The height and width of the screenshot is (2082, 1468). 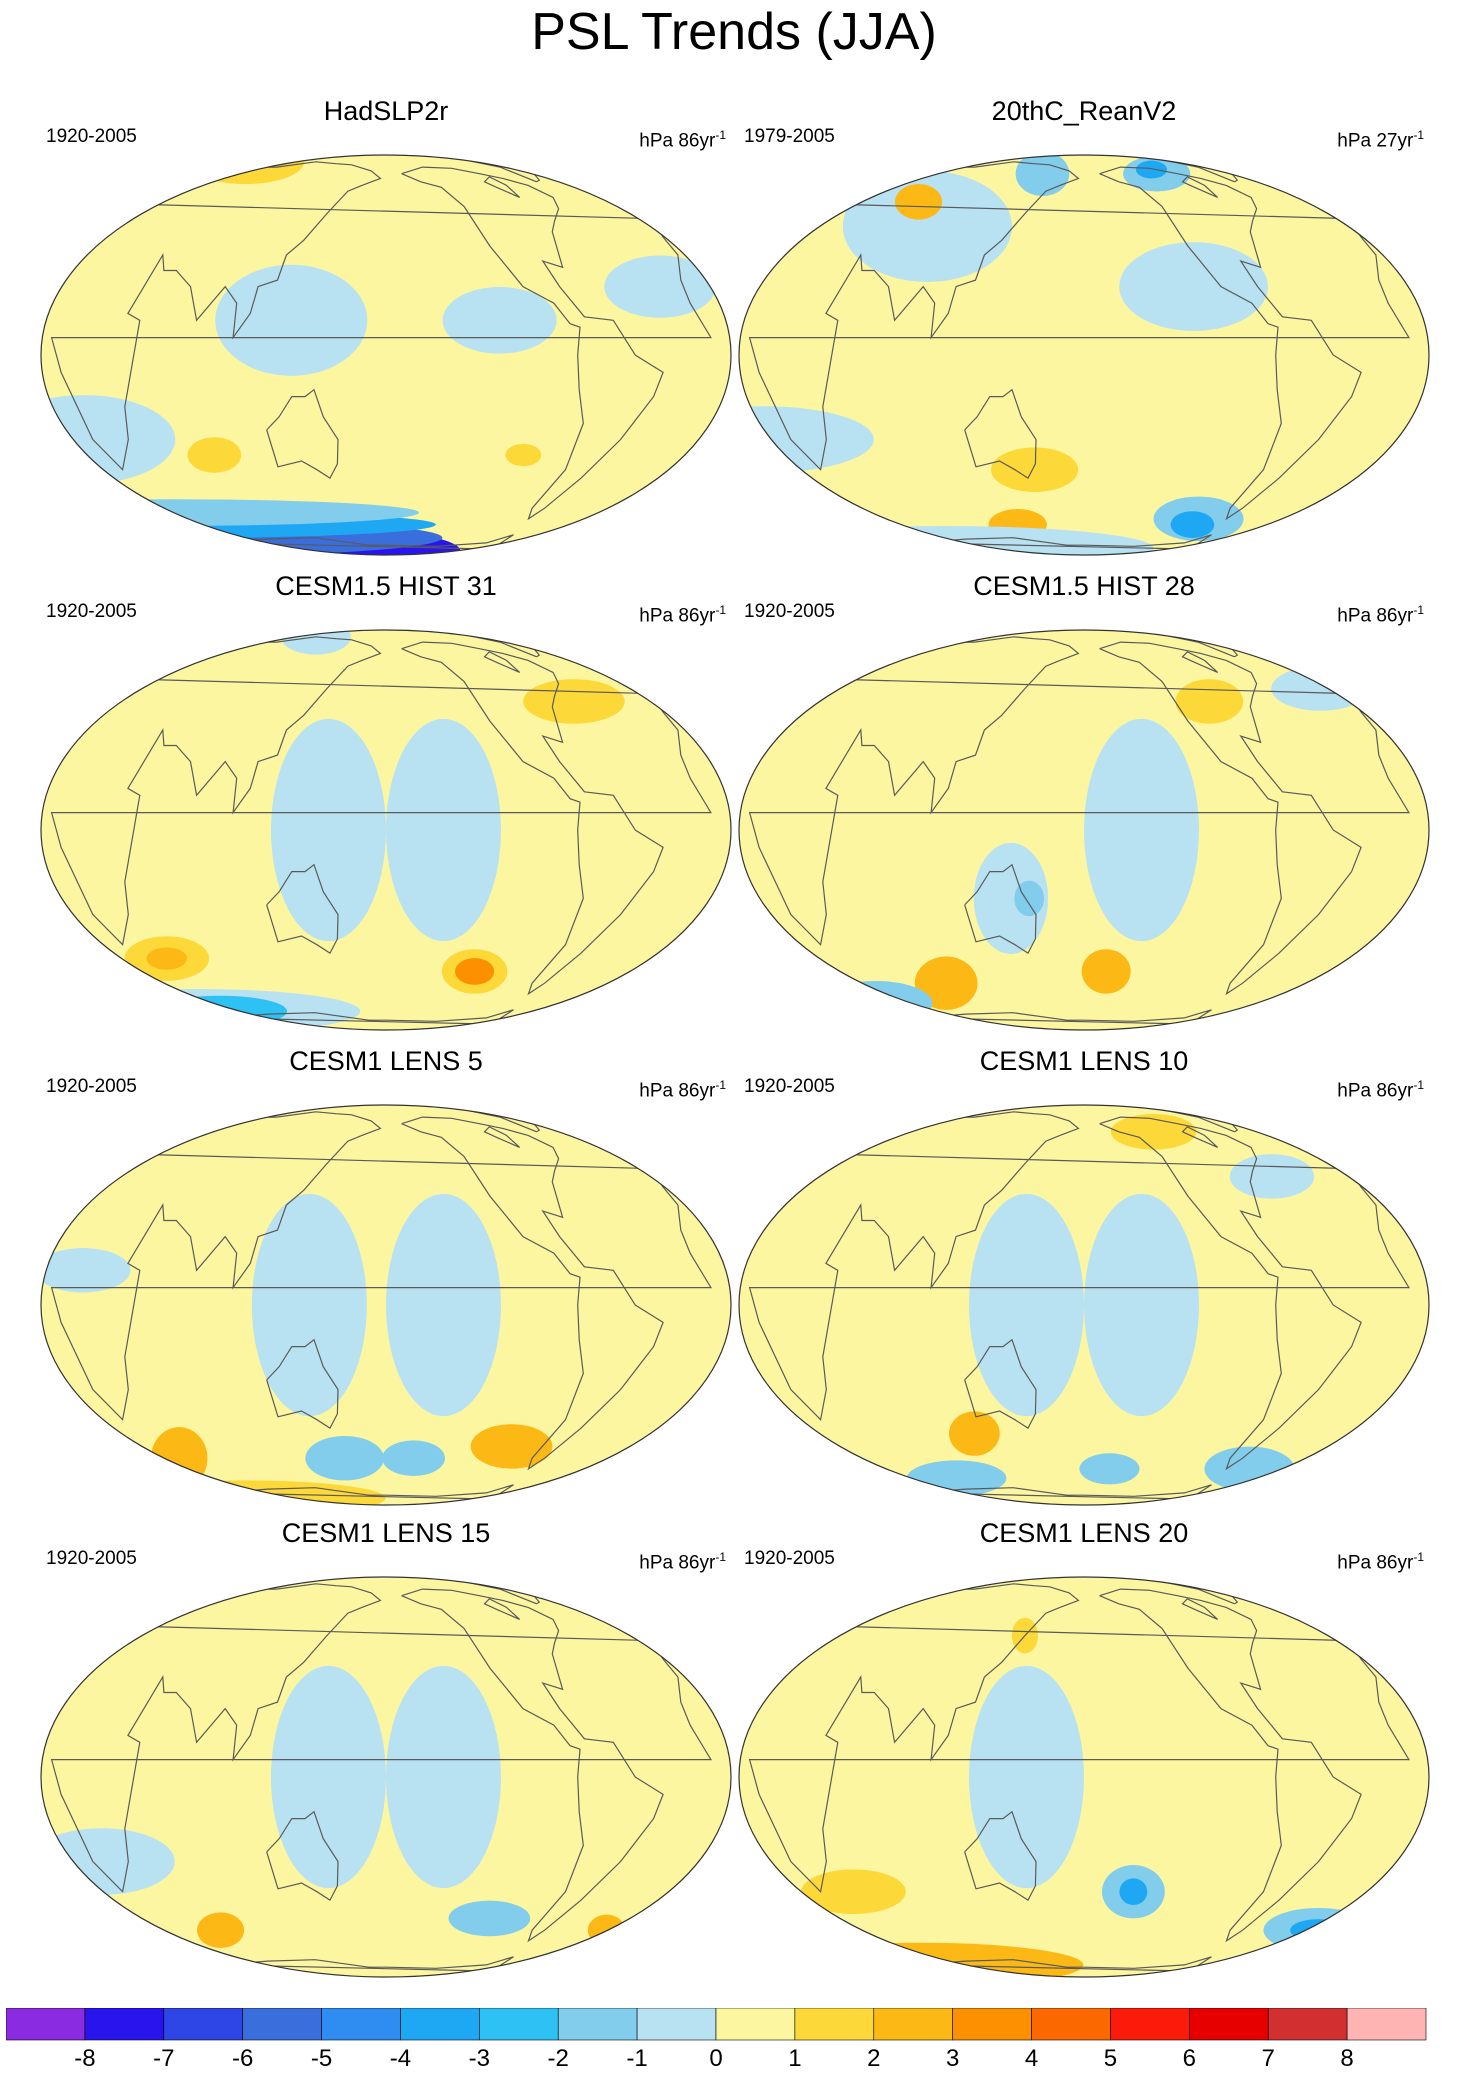 I want to click on map-panel: 20thC_ReanV2 1979-2005 hPa 27yr-1, so click(x=1084, y=330).